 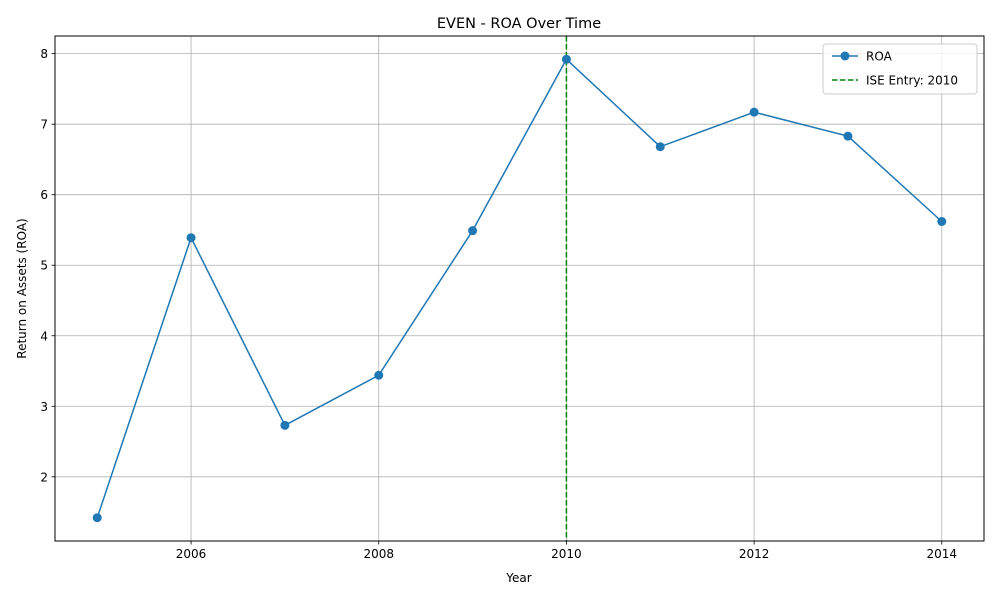 I want to click on y-tick-label: 3, so click(x=44, y=407).